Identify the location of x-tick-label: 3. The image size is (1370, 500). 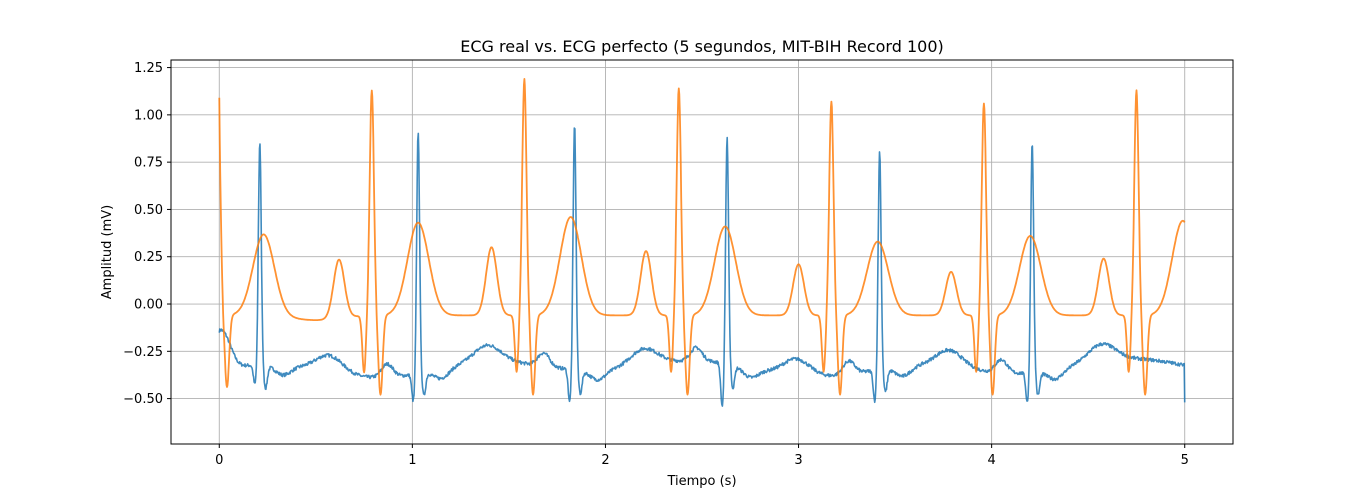
(798, 460).